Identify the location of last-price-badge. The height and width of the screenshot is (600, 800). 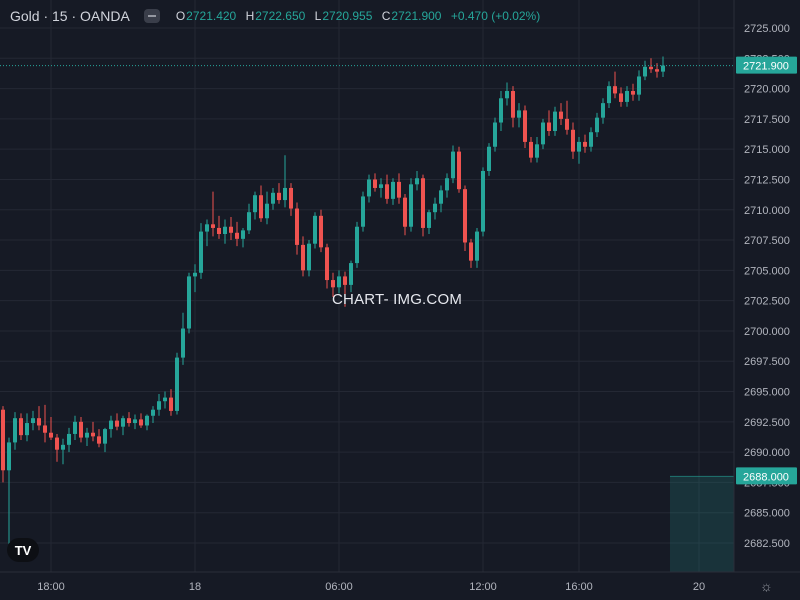
(766, 65).